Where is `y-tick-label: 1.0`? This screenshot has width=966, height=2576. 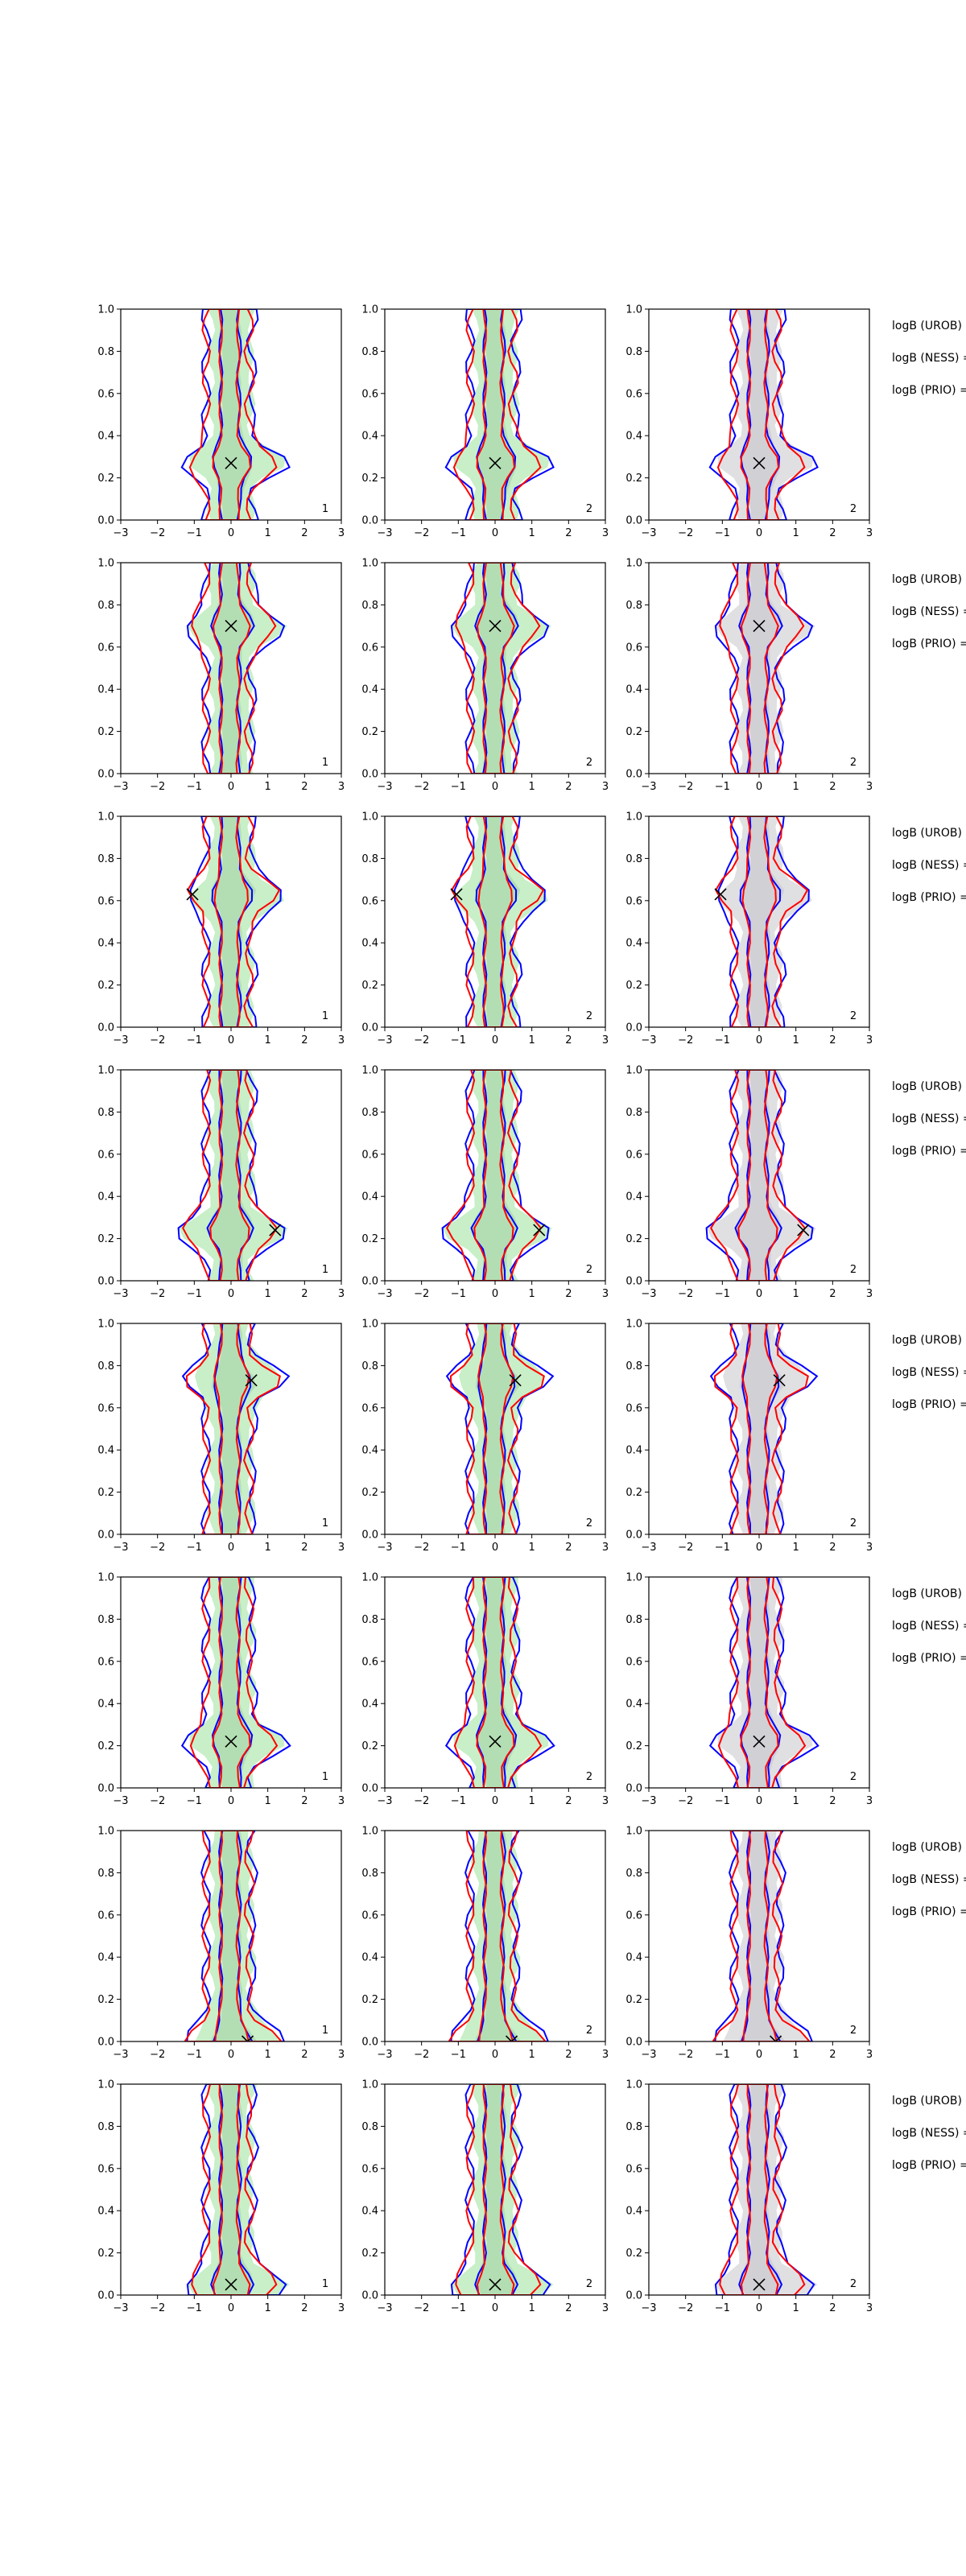
y-tick-label: 1.0 is located at coordinates (106, 564).